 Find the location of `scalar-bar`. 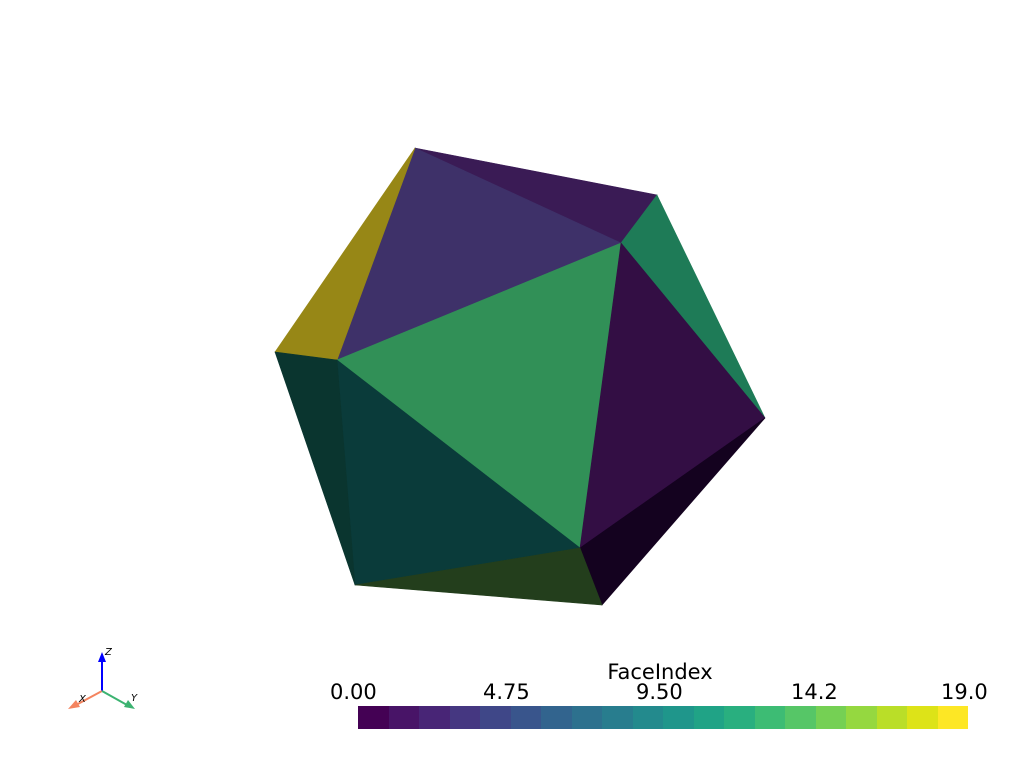

scalar-bar is located at coordinates (663, 717).